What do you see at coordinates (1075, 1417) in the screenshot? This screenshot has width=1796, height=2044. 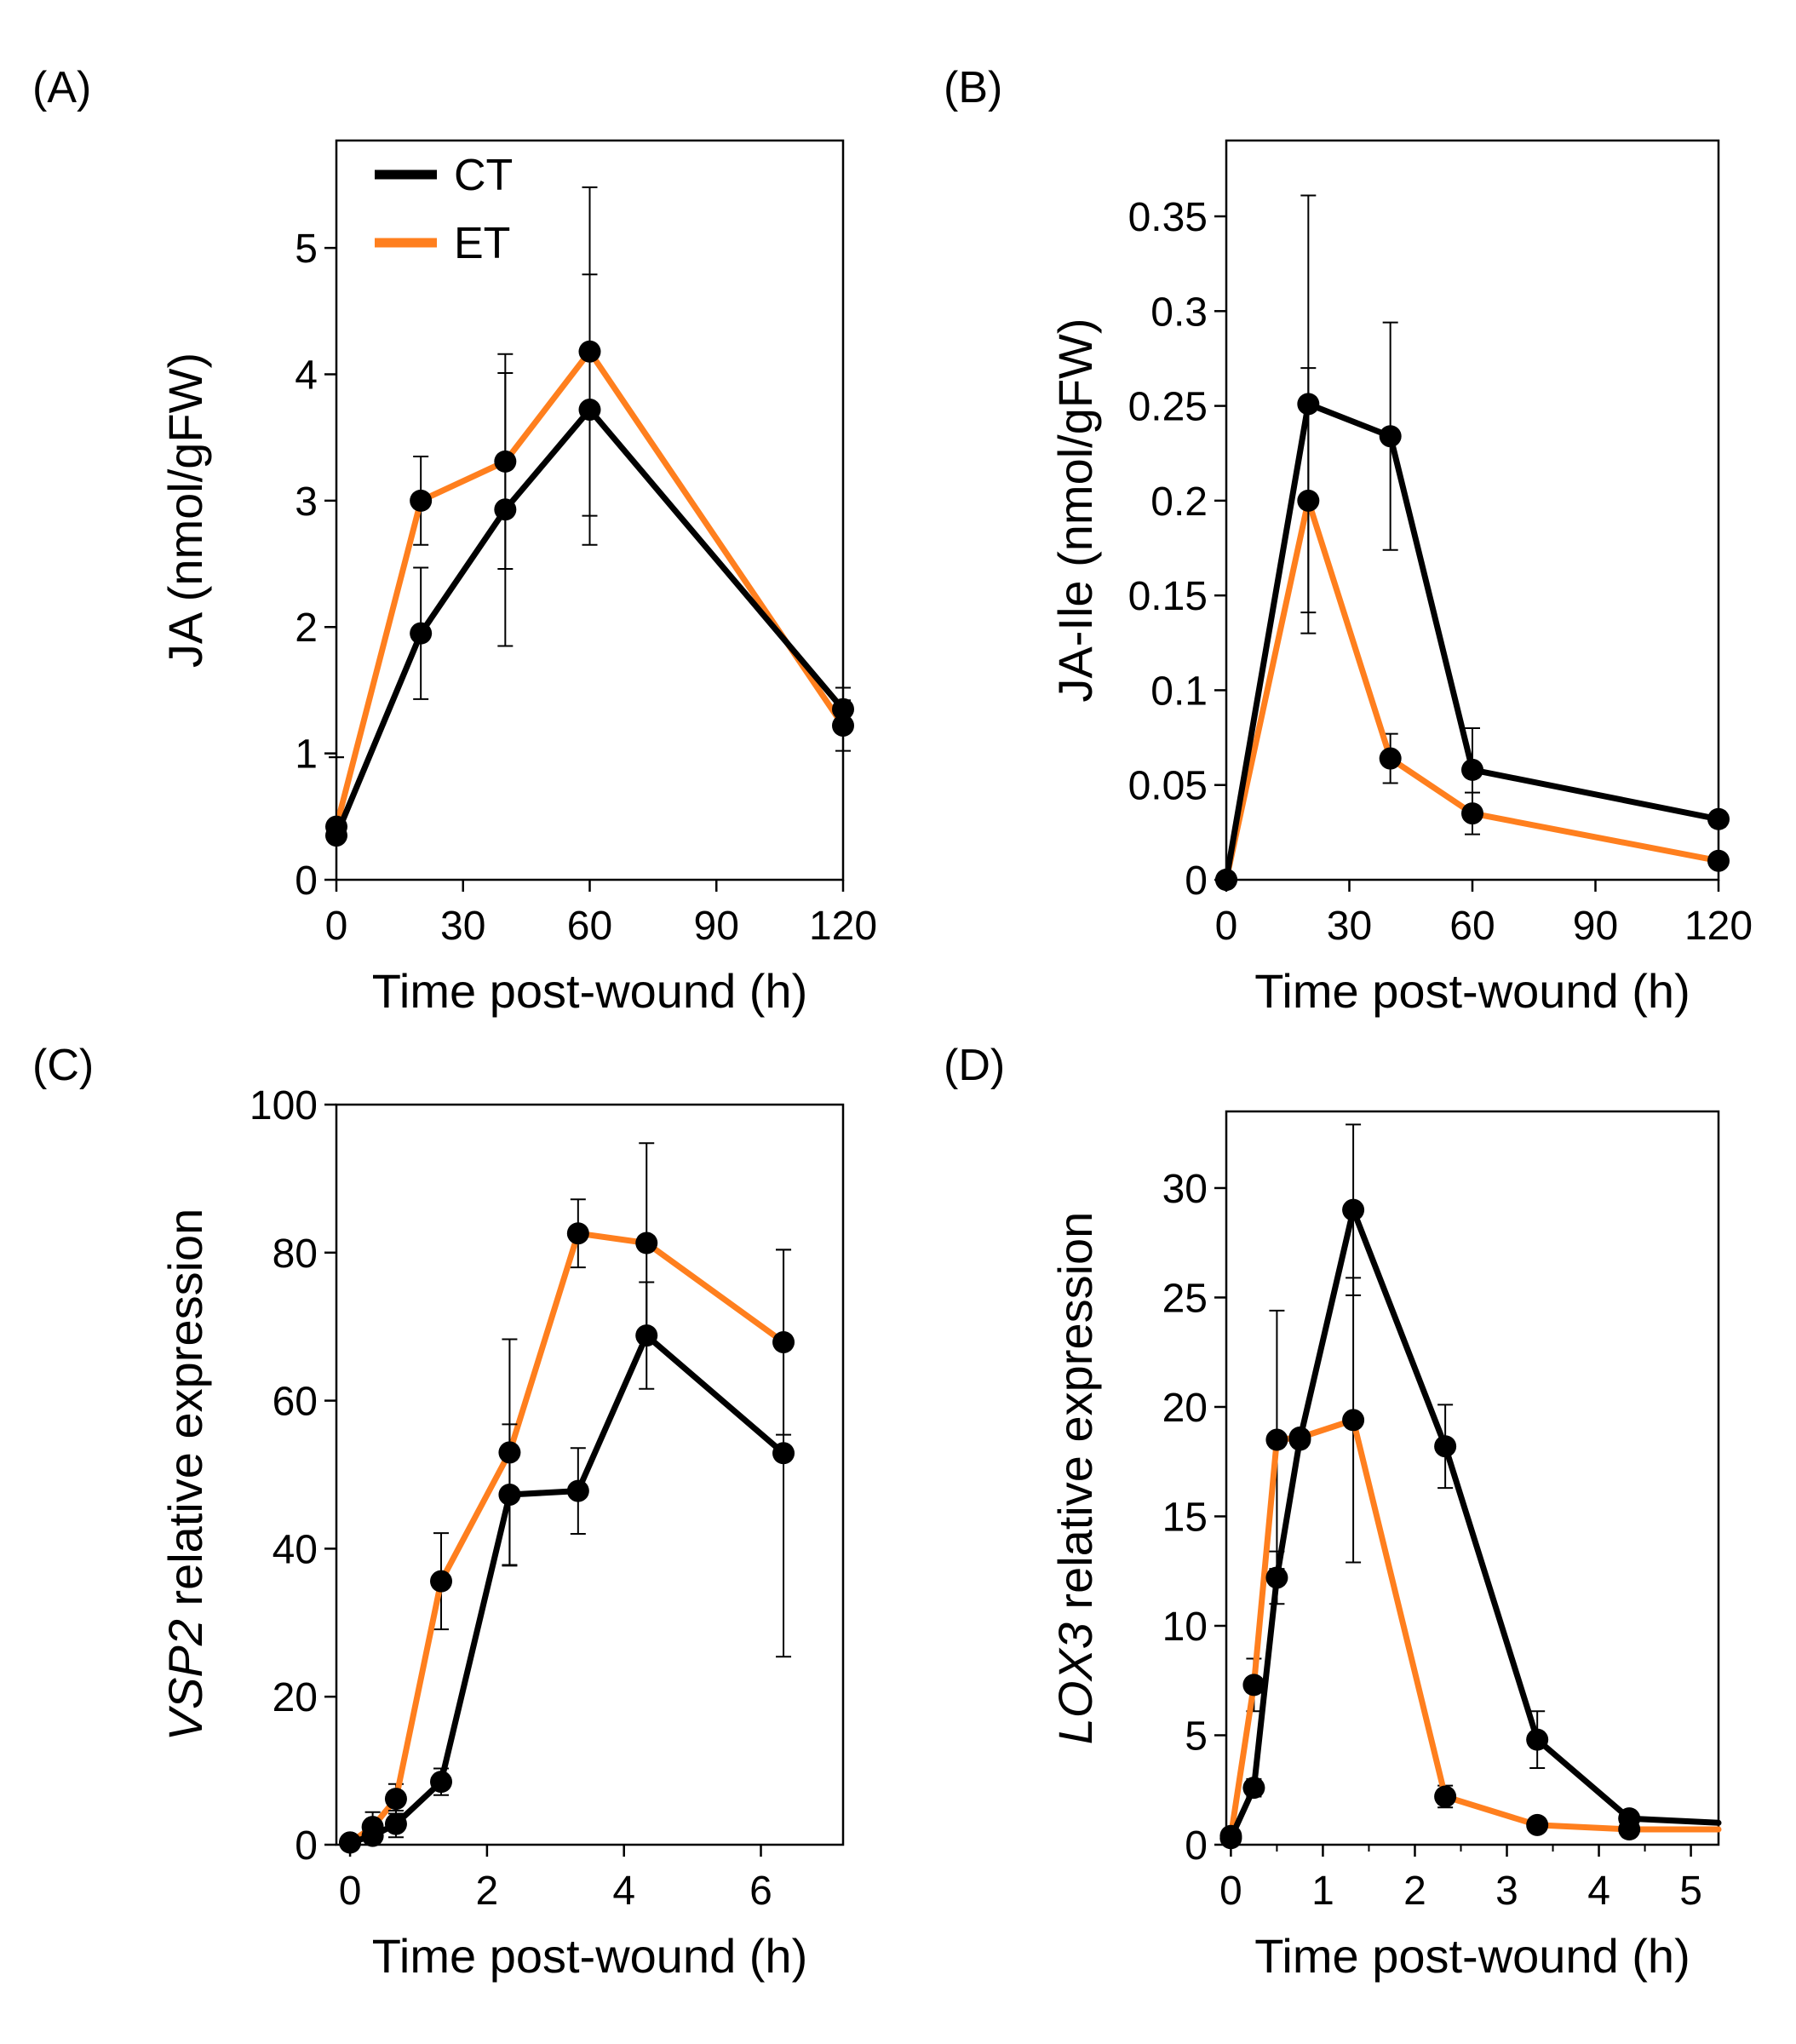 I see `y-axis-title-part: relative expression` at bounding box center [1075, 1417].